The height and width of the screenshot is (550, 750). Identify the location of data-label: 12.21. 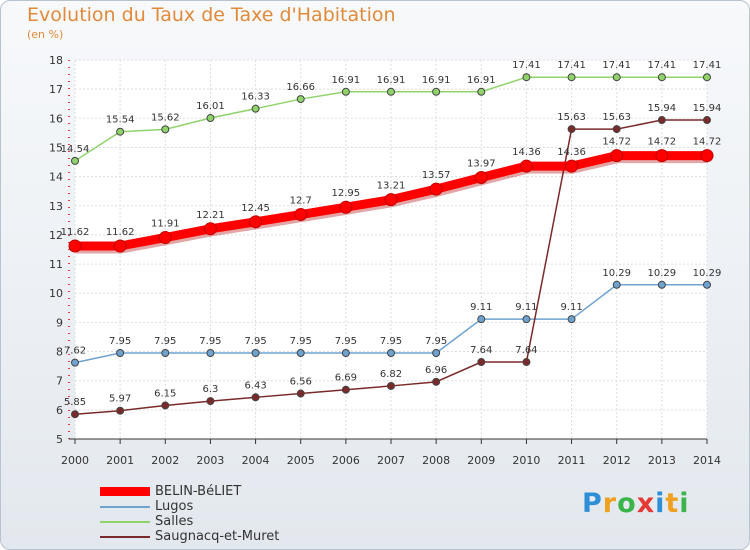
(210, 215).